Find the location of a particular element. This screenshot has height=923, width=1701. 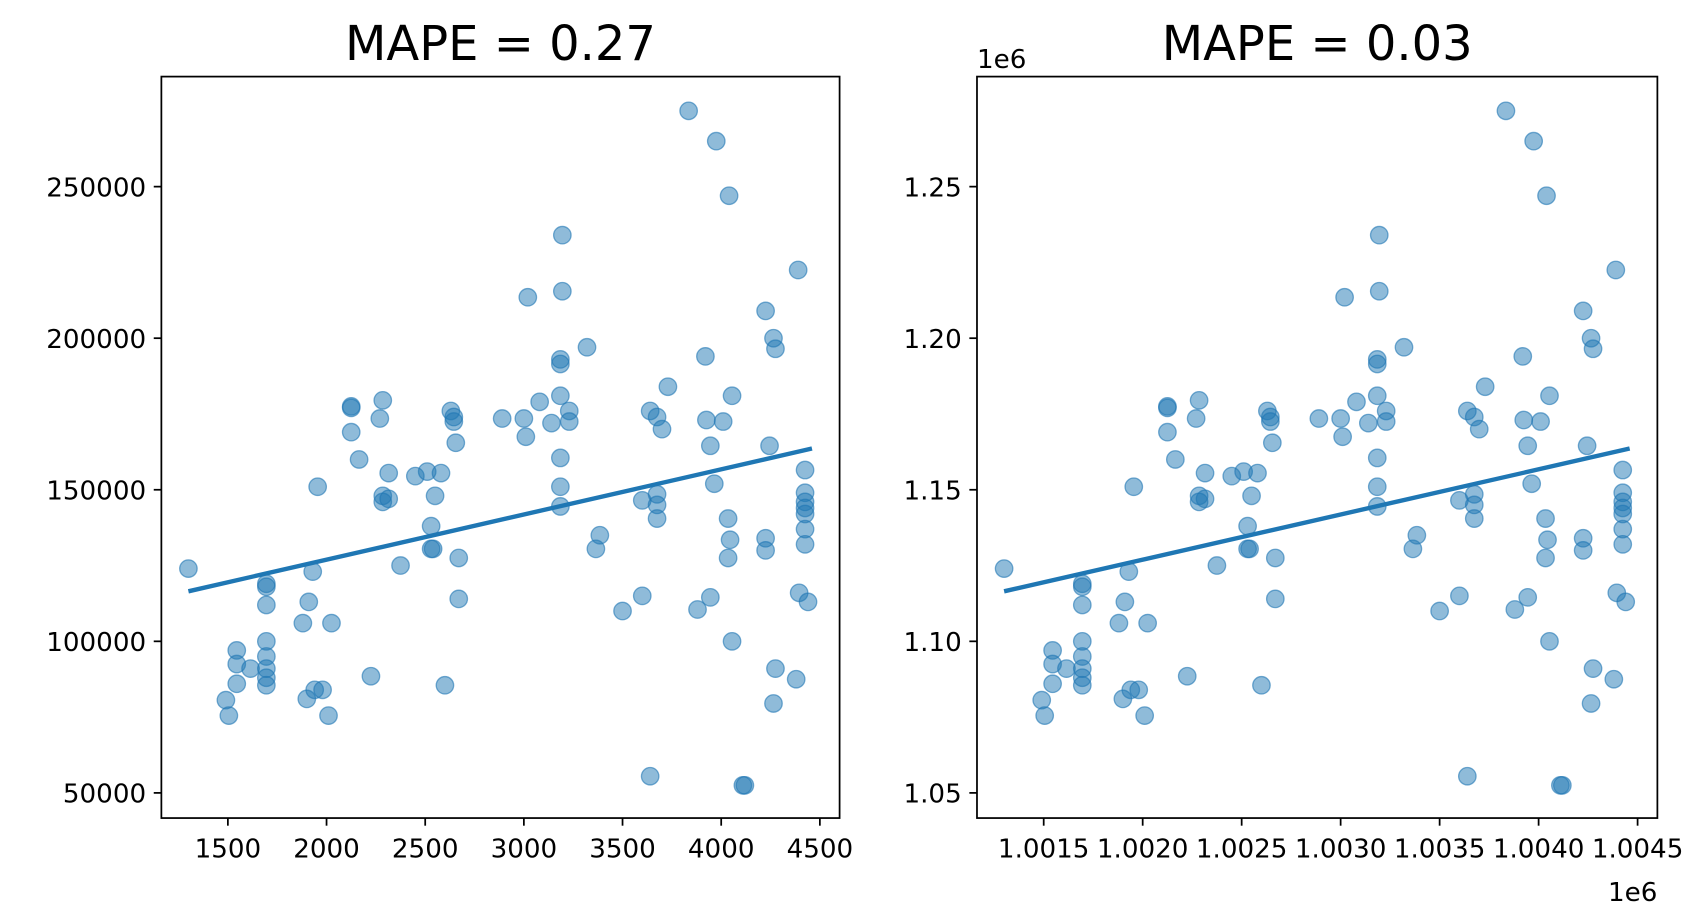

x-tick-label: 3000 is located at coordinates (524, 849).